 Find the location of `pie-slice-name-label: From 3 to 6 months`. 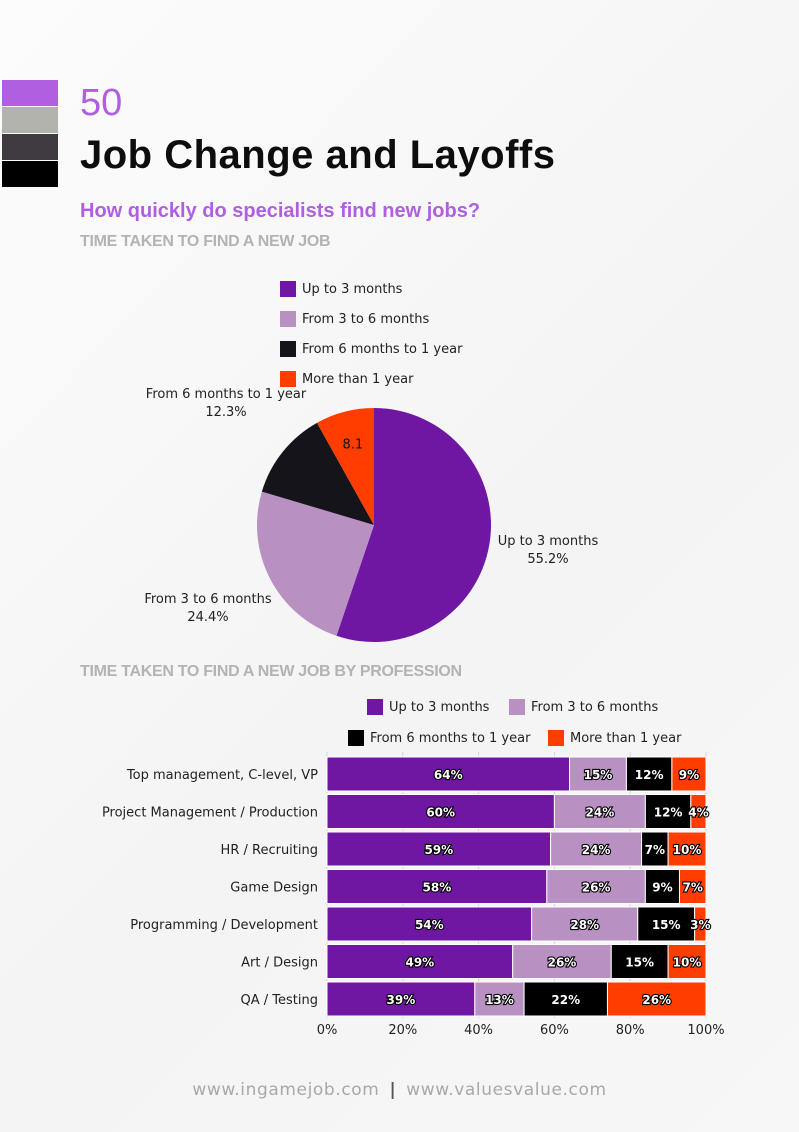

pie-slice-name-label: From 3 to 6 months is located at coordinates (208, 599).